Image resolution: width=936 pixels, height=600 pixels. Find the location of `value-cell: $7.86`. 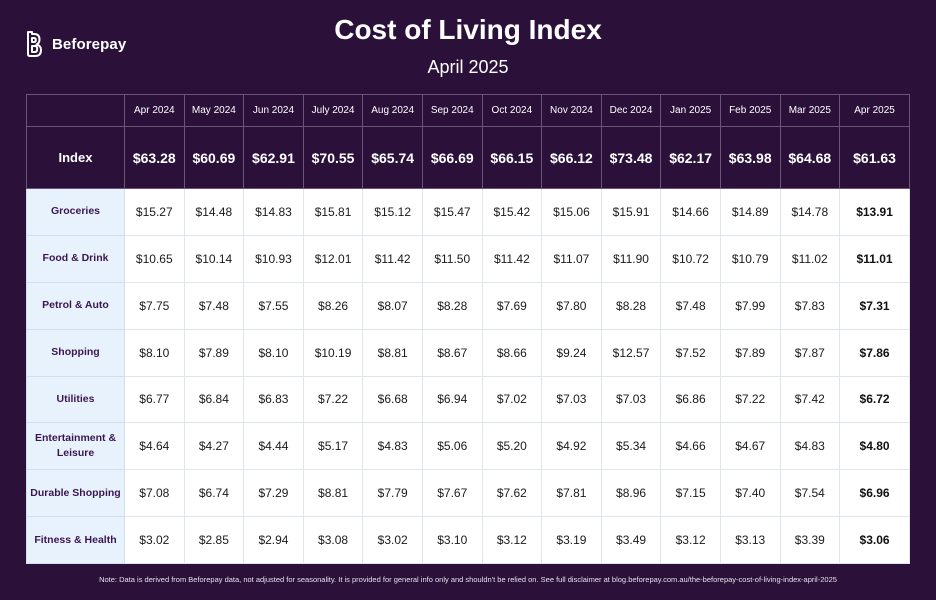

value-cell: $7.86 is located at coordinates (874, 352).